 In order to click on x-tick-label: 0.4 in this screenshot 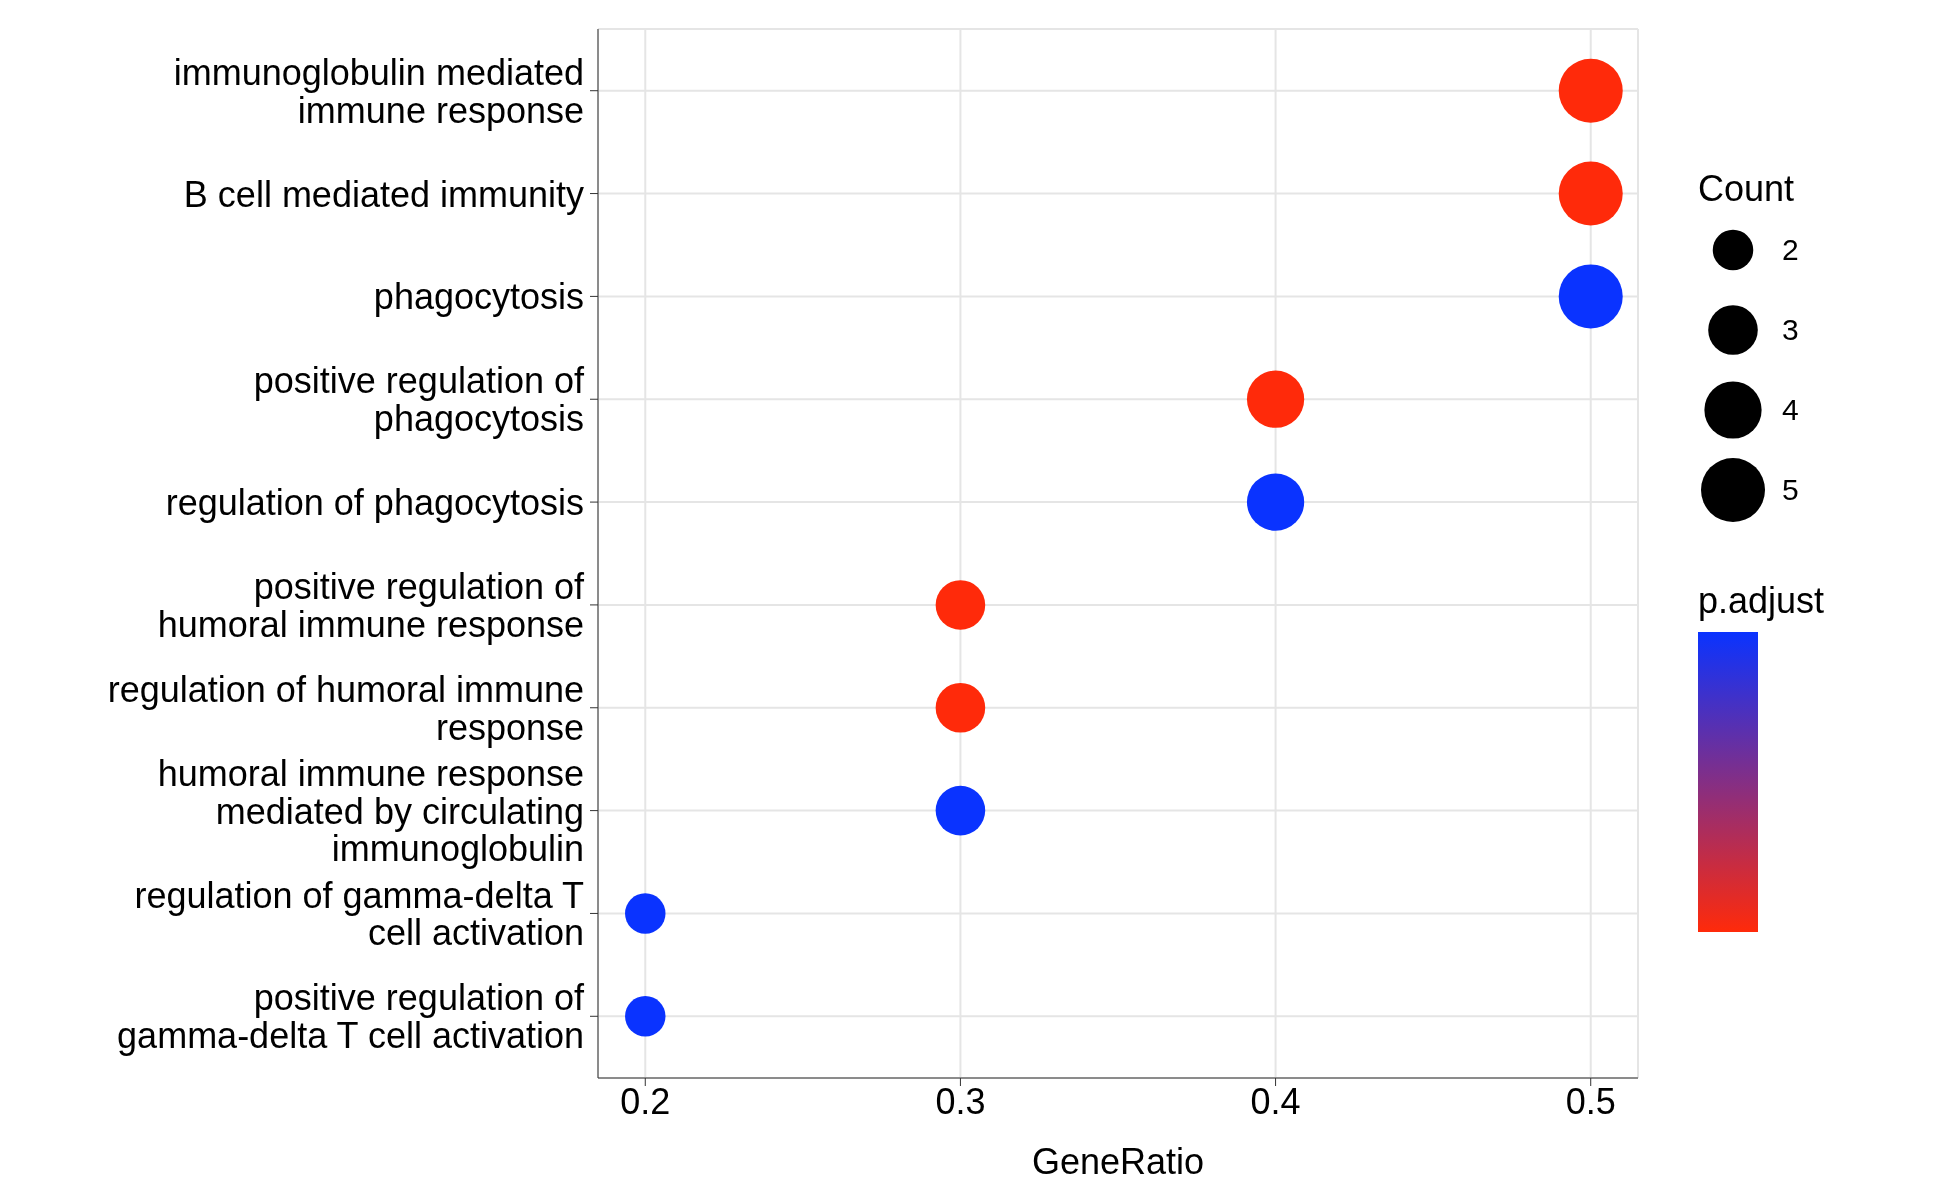, I will do `click(1275, 1101)`.